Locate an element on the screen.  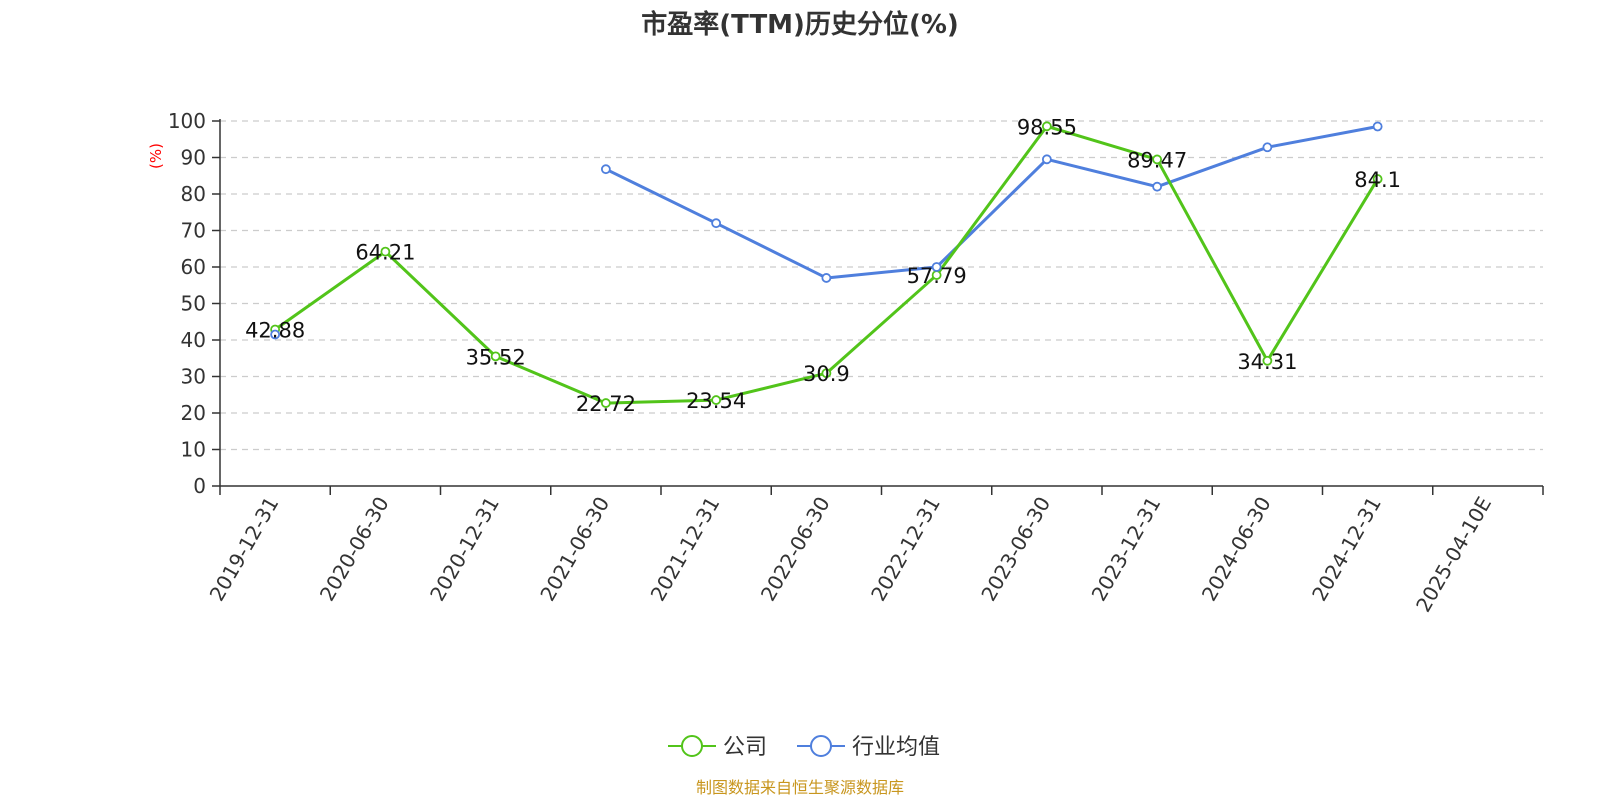
series-line is located at coordinates (991, 202).